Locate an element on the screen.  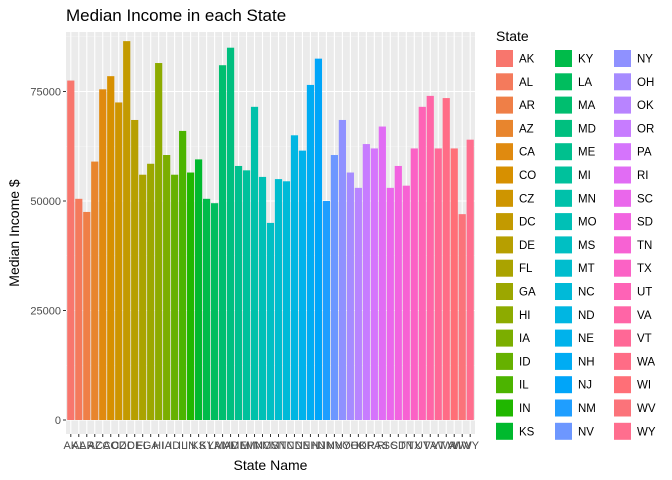
legend-key-nv is located at coordinates (563, 431).